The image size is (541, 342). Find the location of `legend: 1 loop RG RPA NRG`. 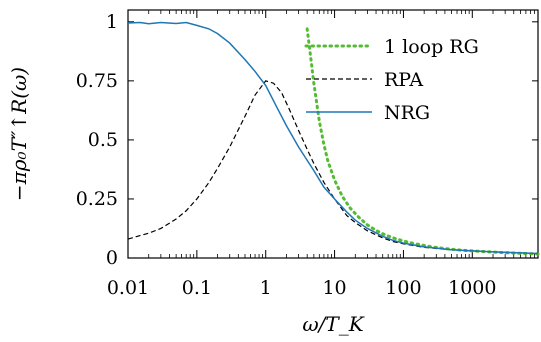

legend: 1 loop RG RPA NRG is located at coordinates (391, 80).